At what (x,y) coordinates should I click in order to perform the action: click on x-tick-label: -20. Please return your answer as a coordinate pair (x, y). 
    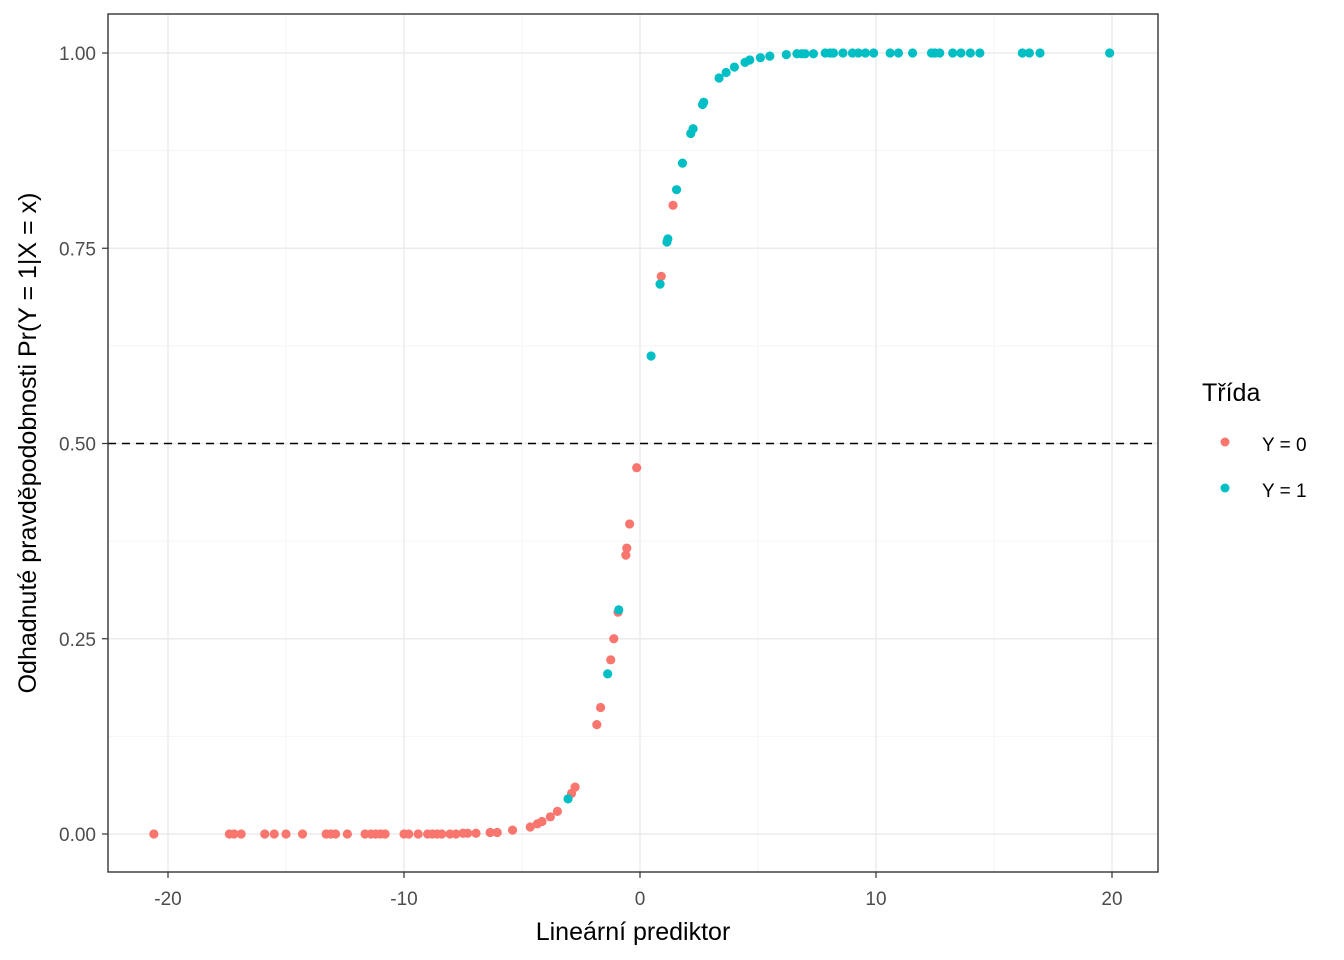
    Looking at the image, I should click on (167, 899).